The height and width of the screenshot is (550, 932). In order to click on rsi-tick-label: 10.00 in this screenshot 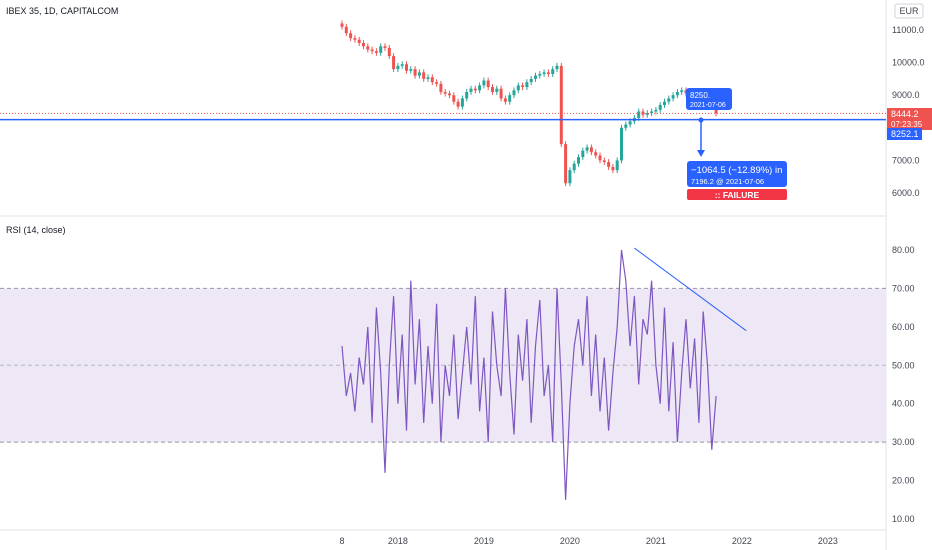, I will do `click(903, 519)`.